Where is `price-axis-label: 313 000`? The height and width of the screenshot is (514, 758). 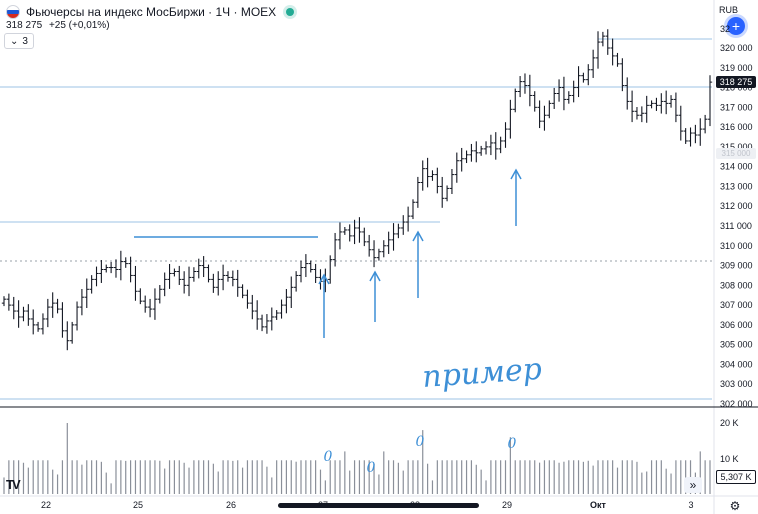
price-axis-label: 313 000 is located at coordinates (736, 186).